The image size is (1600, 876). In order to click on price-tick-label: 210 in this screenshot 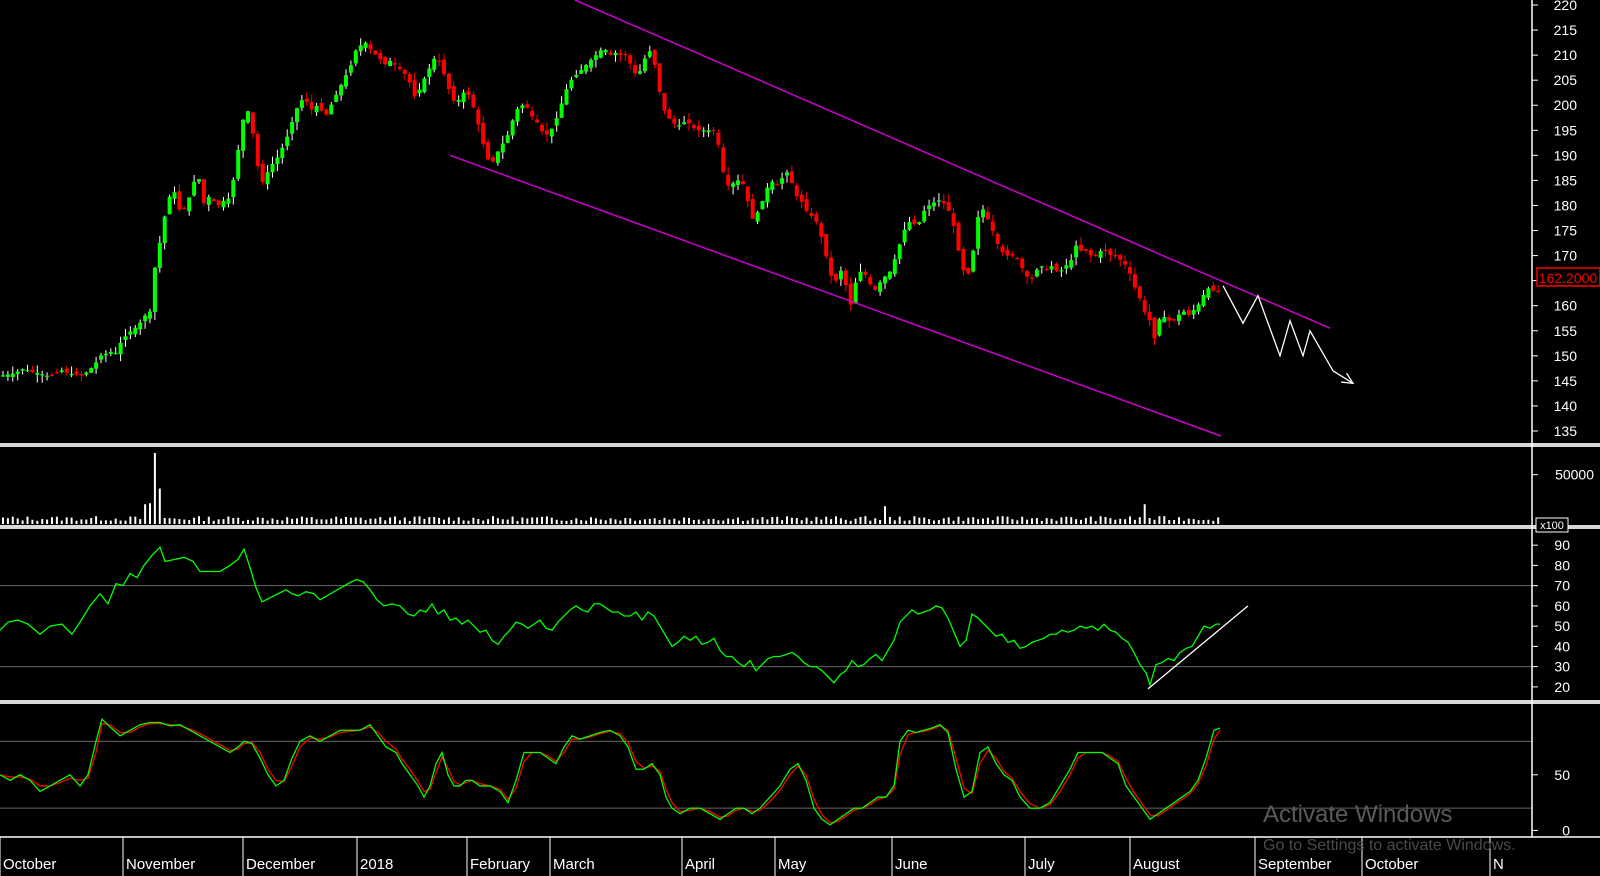, I will do `click(1566, 55)`.